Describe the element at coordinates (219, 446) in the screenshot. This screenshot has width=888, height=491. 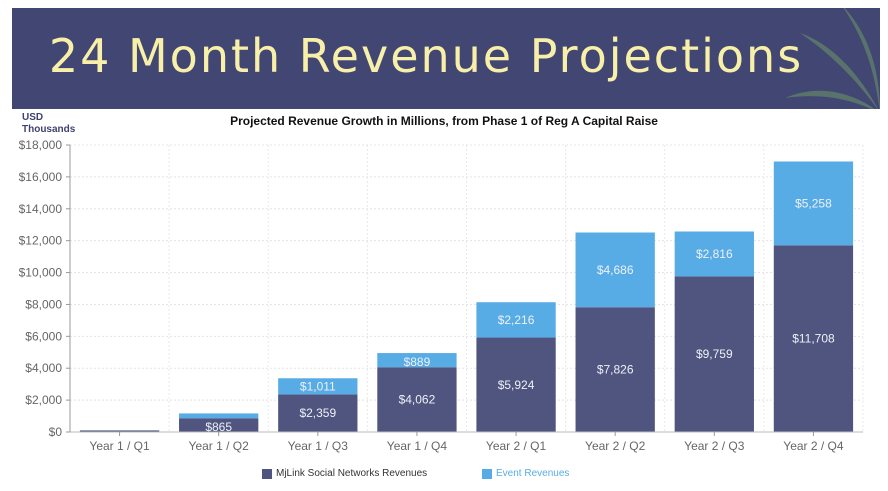
I see `x-tick-label: Year 1 / Q2` at that location.